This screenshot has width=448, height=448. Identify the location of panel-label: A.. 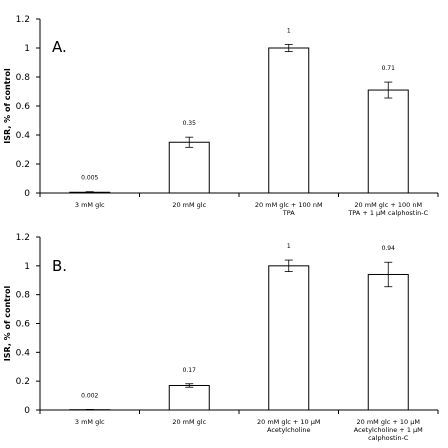
(59, 47).